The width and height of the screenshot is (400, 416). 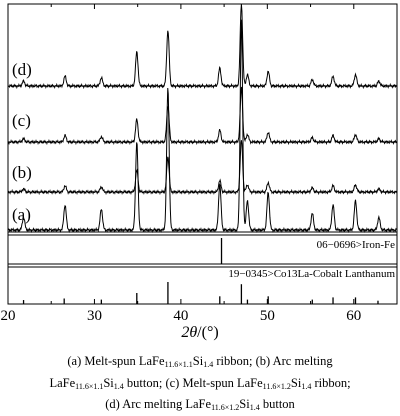 What do you see at coordinates (178, 364) in the screenshot?
I see `caption-l1-a-sub: 11.6×1.1` at bounding box center [178, 364].